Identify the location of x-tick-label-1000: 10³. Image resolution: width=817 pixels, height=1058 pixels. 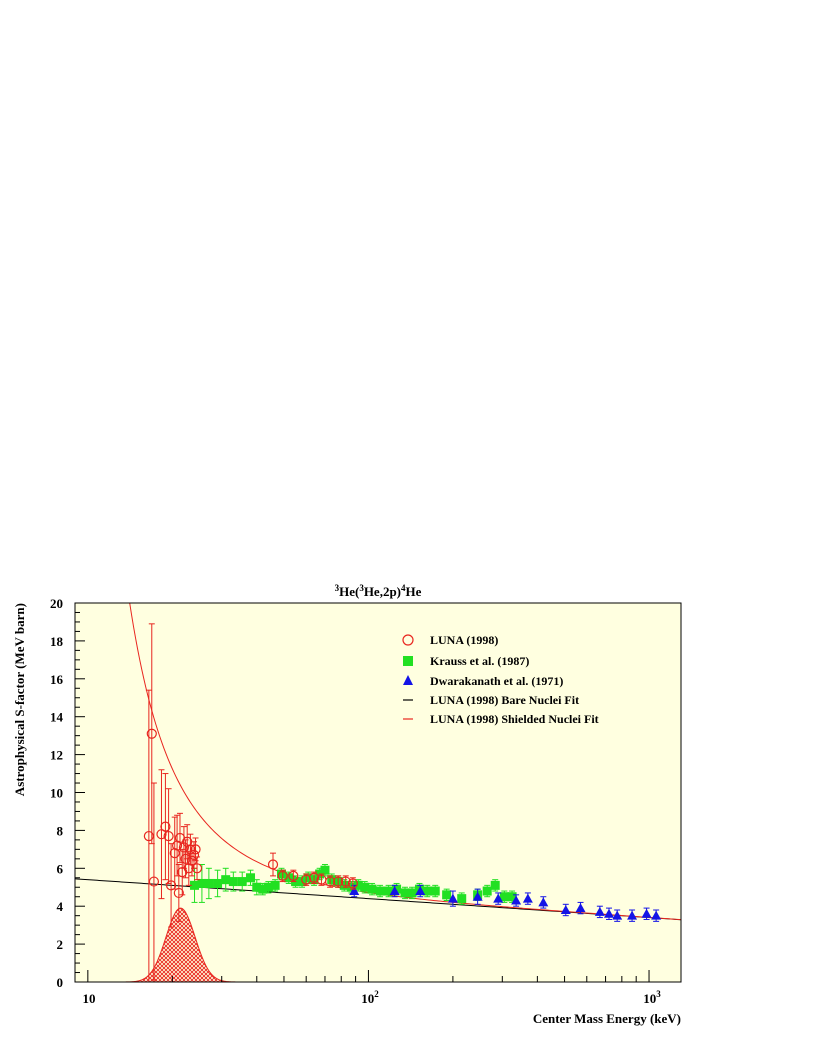
(652, 997).